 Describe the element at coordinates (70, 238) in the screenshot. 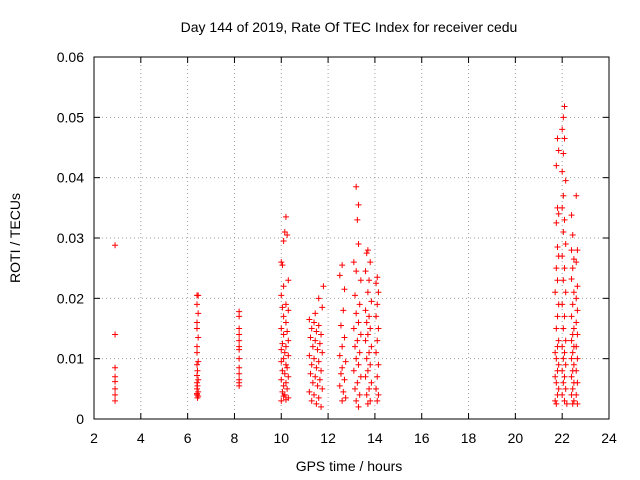

I see `y-tick-label: 0.03` at that location.